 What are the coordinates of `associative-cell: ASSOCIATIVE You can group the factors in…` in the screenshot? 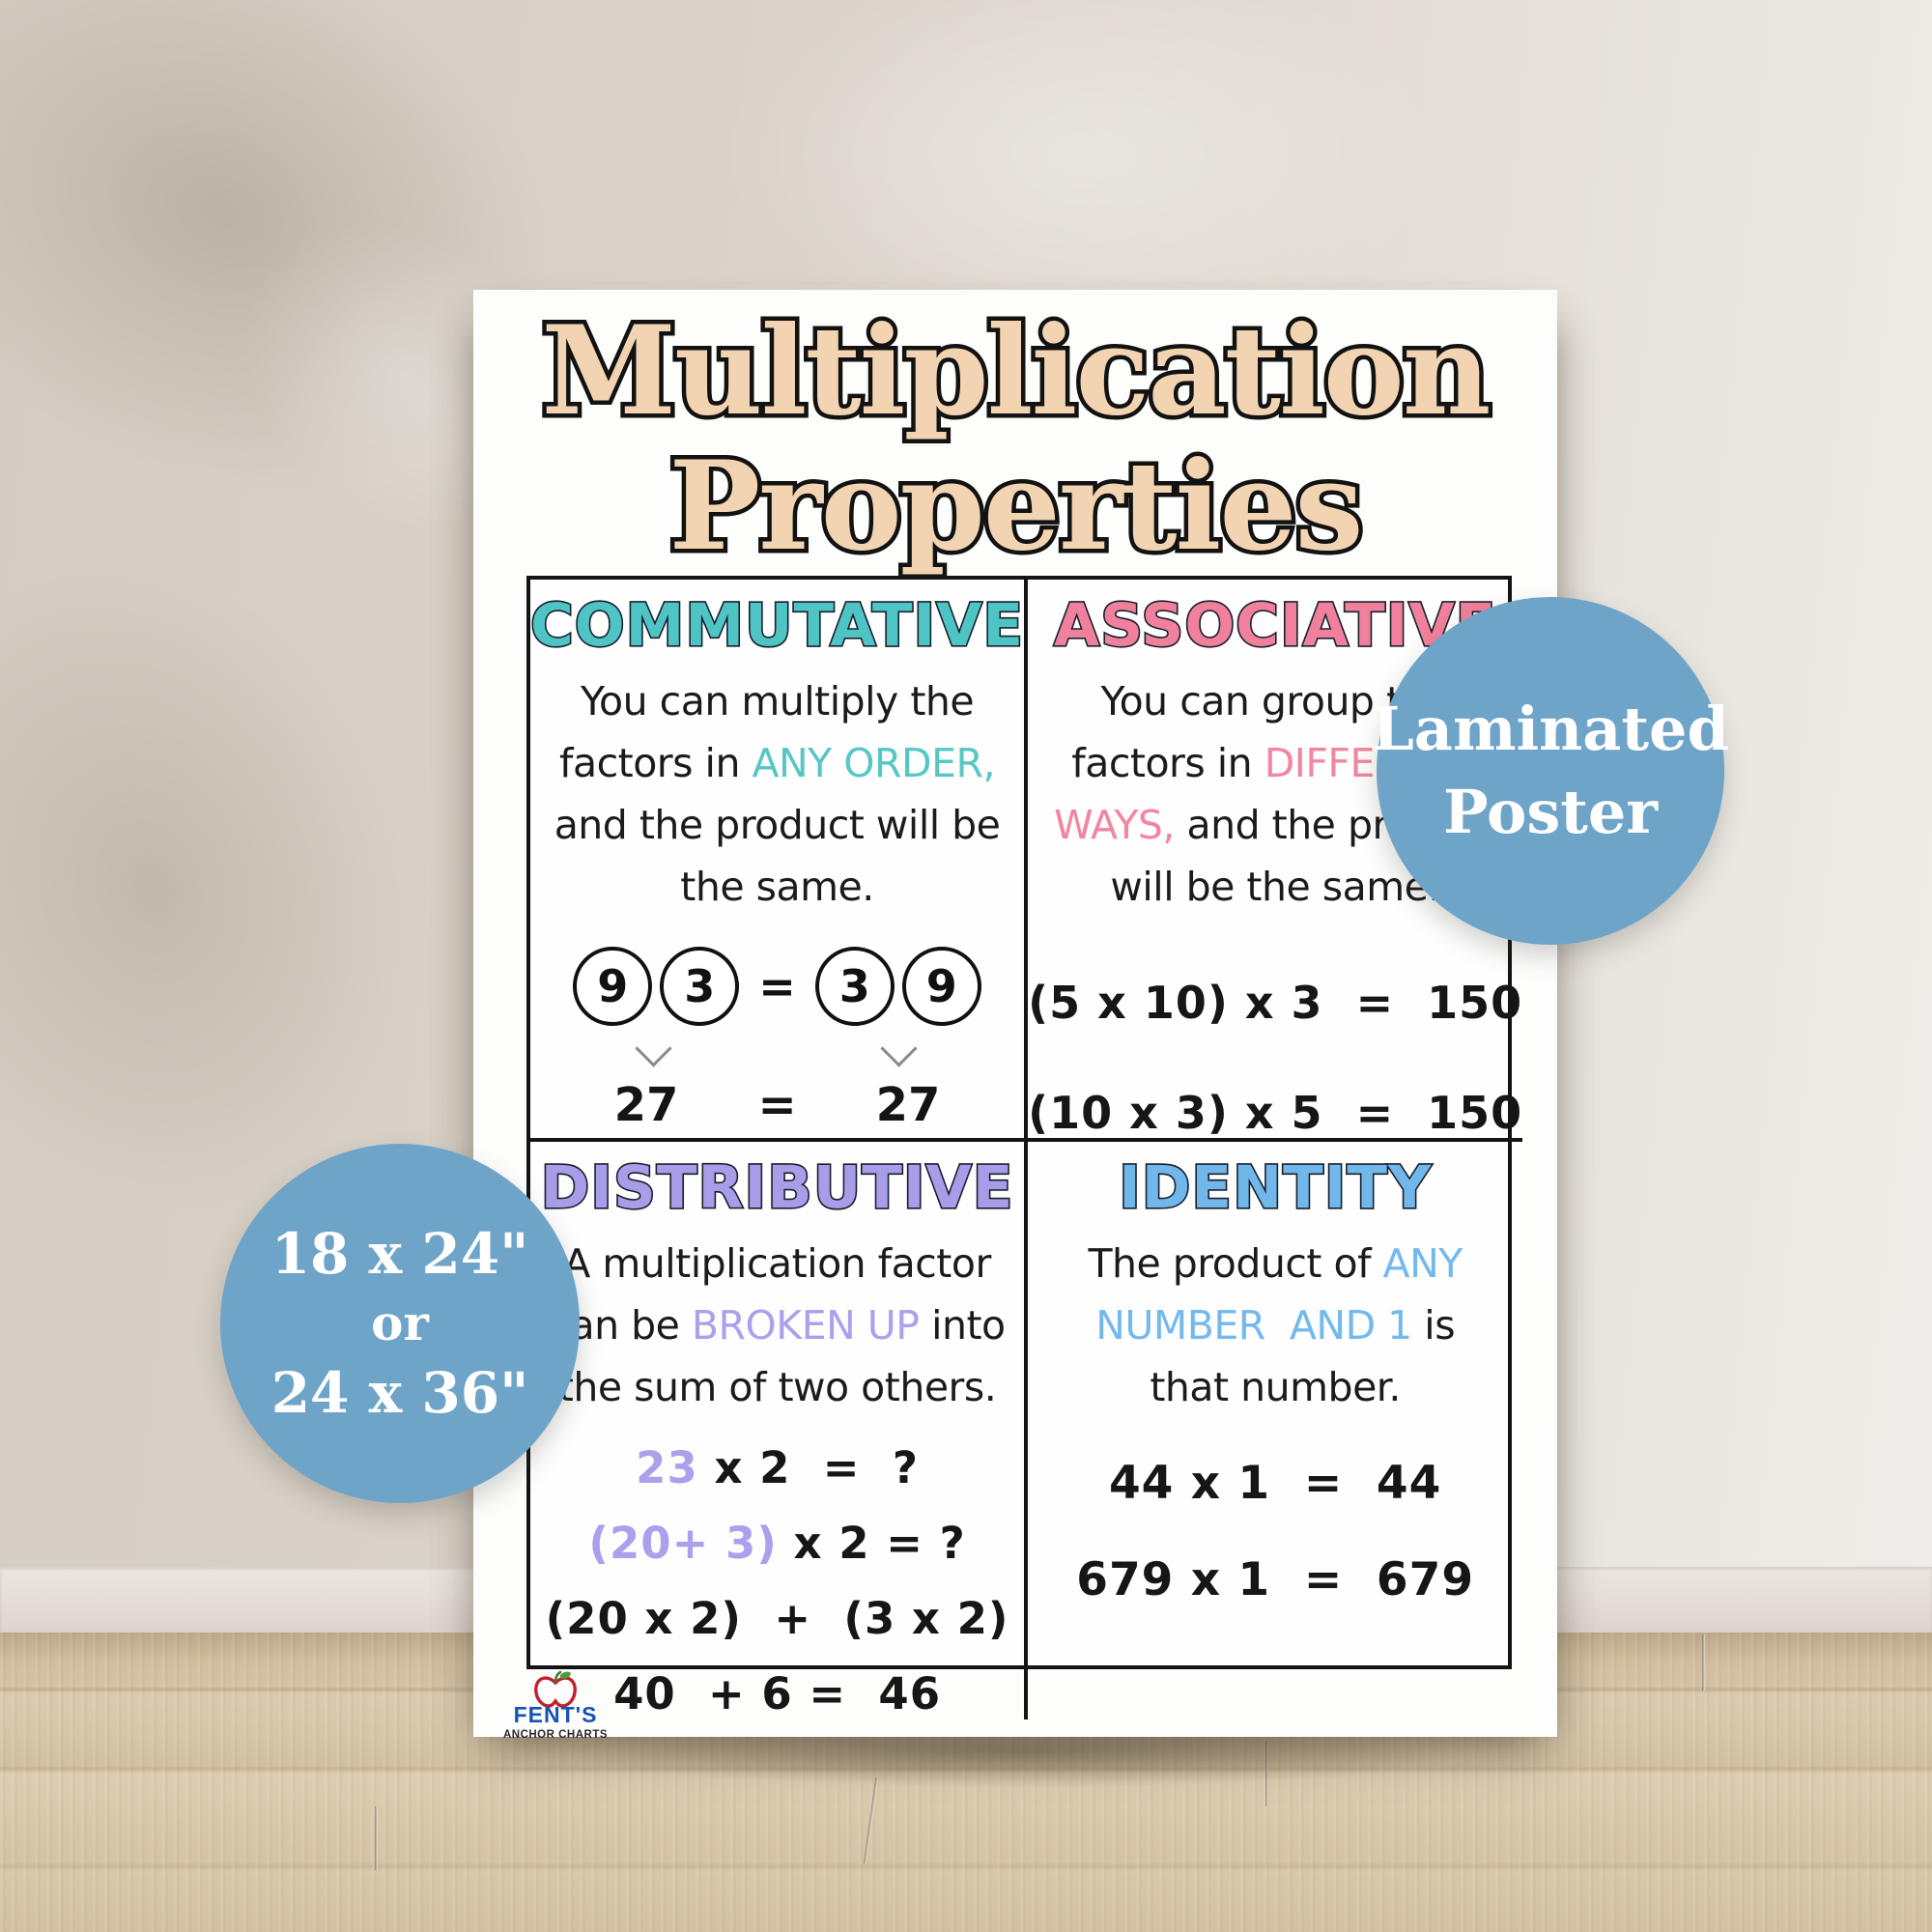 It's located at (1275, 861).